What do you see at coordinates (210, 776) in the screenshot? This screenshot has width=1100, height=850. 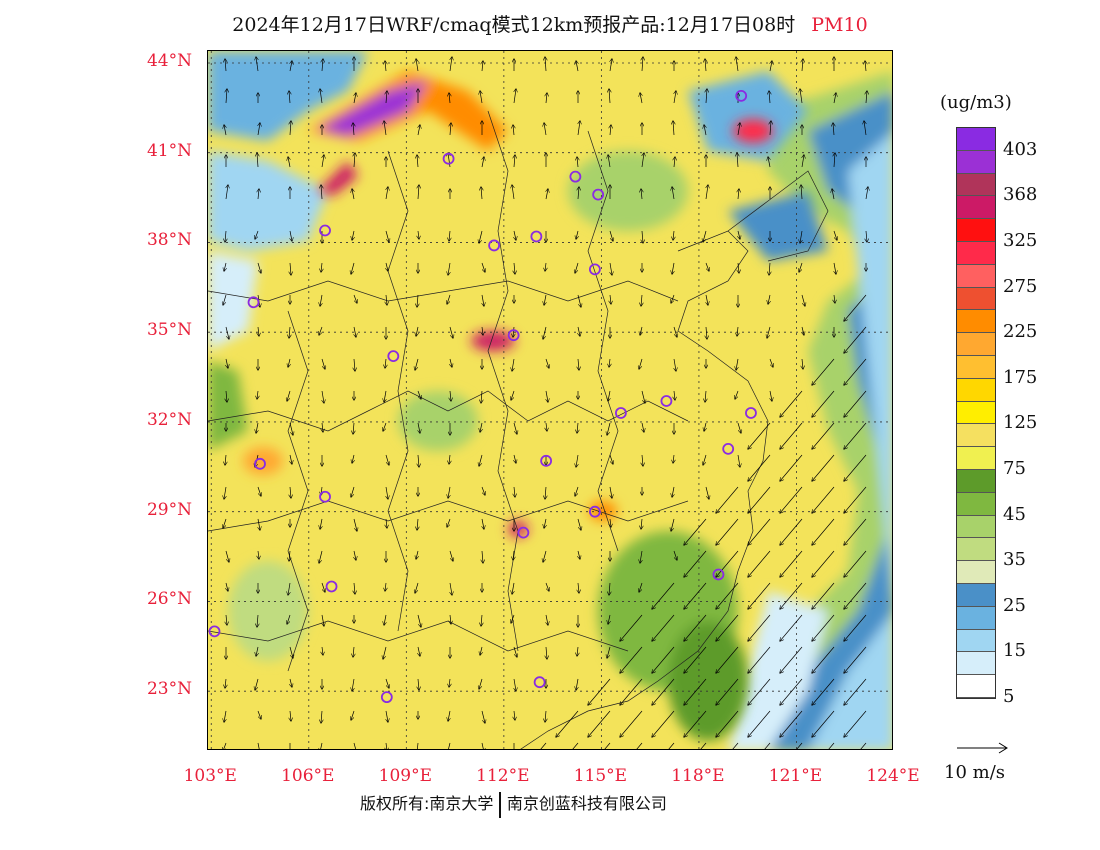 I see `longitude-label: 103°E` at bounding box center [210, 776].